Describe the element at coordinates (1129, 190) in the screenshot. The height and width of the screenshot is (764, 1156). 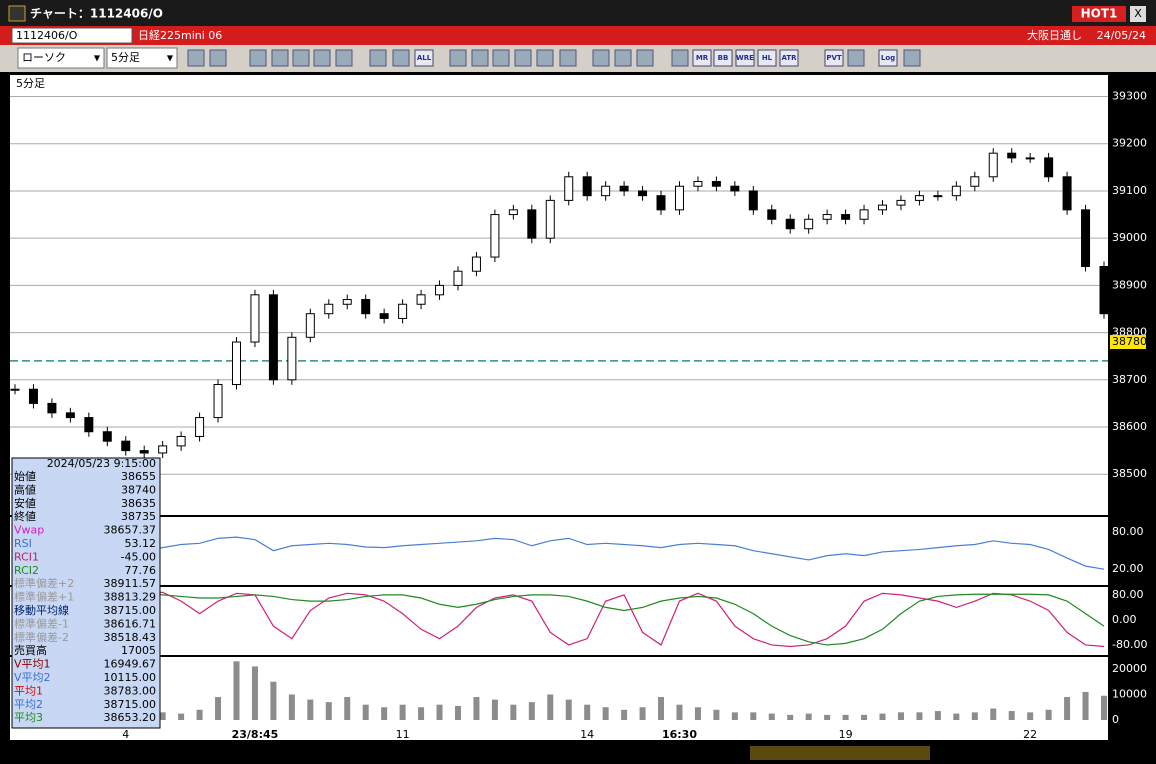
I see `y-tick-label: 39100` at that location.